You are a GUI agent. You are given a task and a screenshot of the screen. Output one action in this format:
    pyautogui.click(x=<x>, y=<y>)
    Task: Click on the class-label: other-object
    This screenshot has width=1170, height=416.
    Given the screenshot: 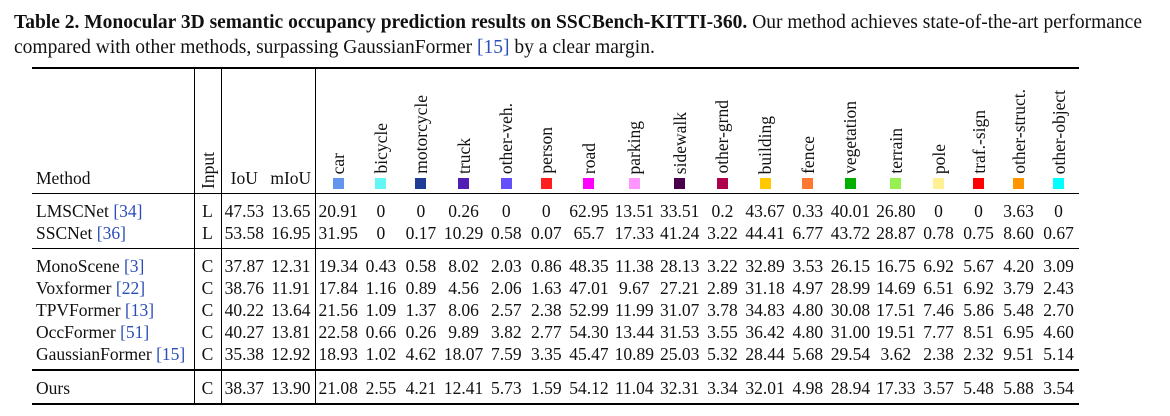 What is the action you would take?
    pyautogui.click(x=1058, y=131)
    